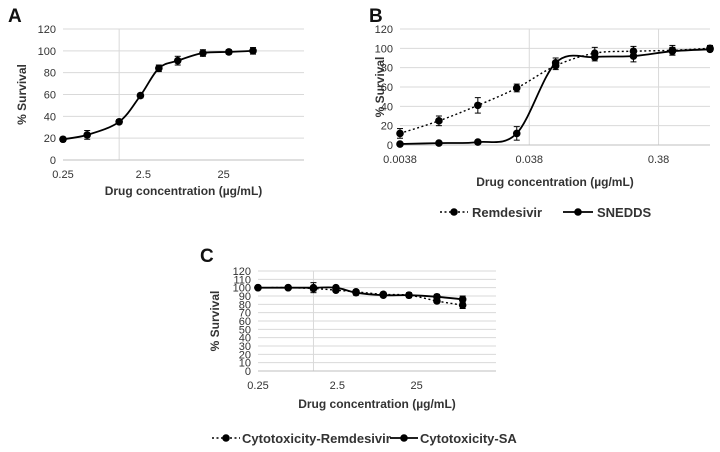 This screenshot has height=452, width=720. Describe the element at coordinates (316, 438) in the screenshot. I see `legend-label: Cytotoxicity-Remdesivir` at that location.